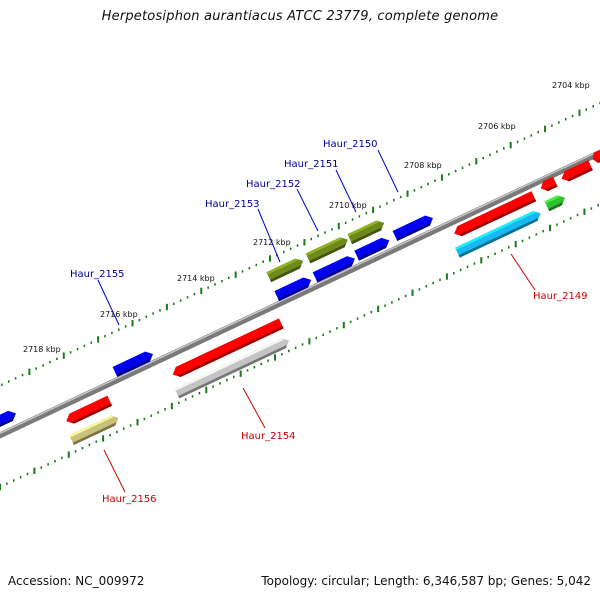 The image size is (600, 600). I want to click on kbp-label-2704: 2704 kbp, so click(571, 85).